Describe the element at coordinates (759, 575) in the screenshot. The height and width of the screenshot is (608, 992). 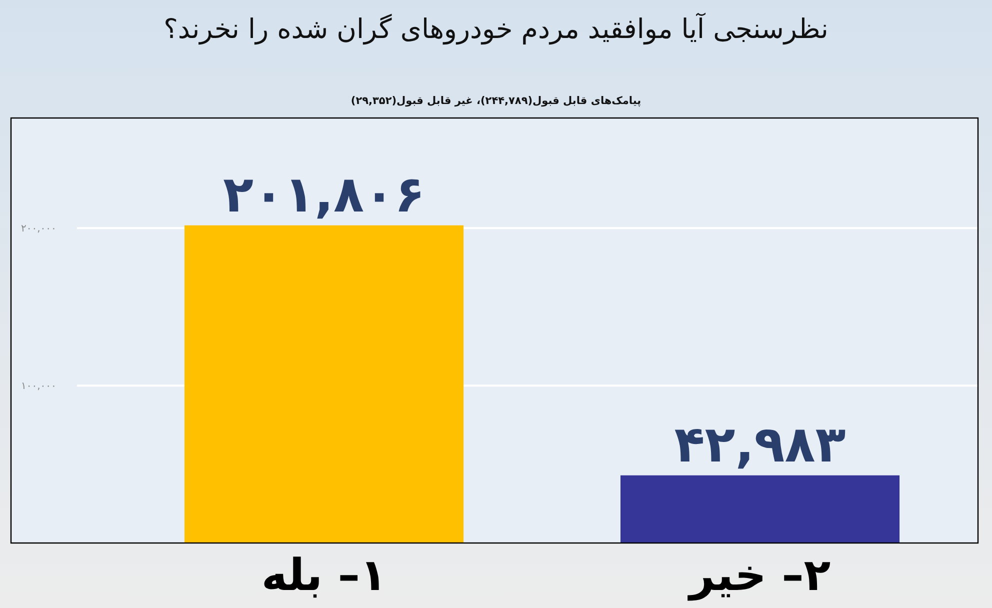
I see `x-tick-label: ۲– خیر` at that location.